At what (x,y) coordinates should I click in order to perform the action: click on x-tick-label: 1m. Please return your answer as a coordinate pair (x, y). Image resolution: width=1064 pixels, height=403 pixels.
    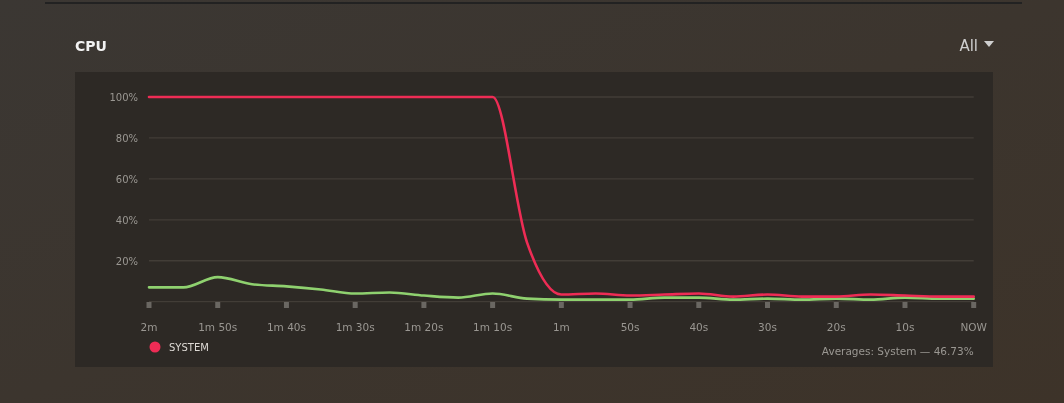
    Looking at the image, I should click on (561, 327).